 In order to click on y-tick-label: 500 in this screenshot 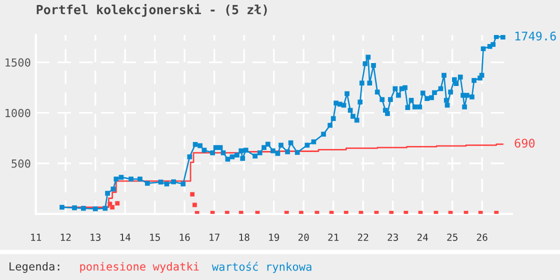, I will do `click(21, 163)`.